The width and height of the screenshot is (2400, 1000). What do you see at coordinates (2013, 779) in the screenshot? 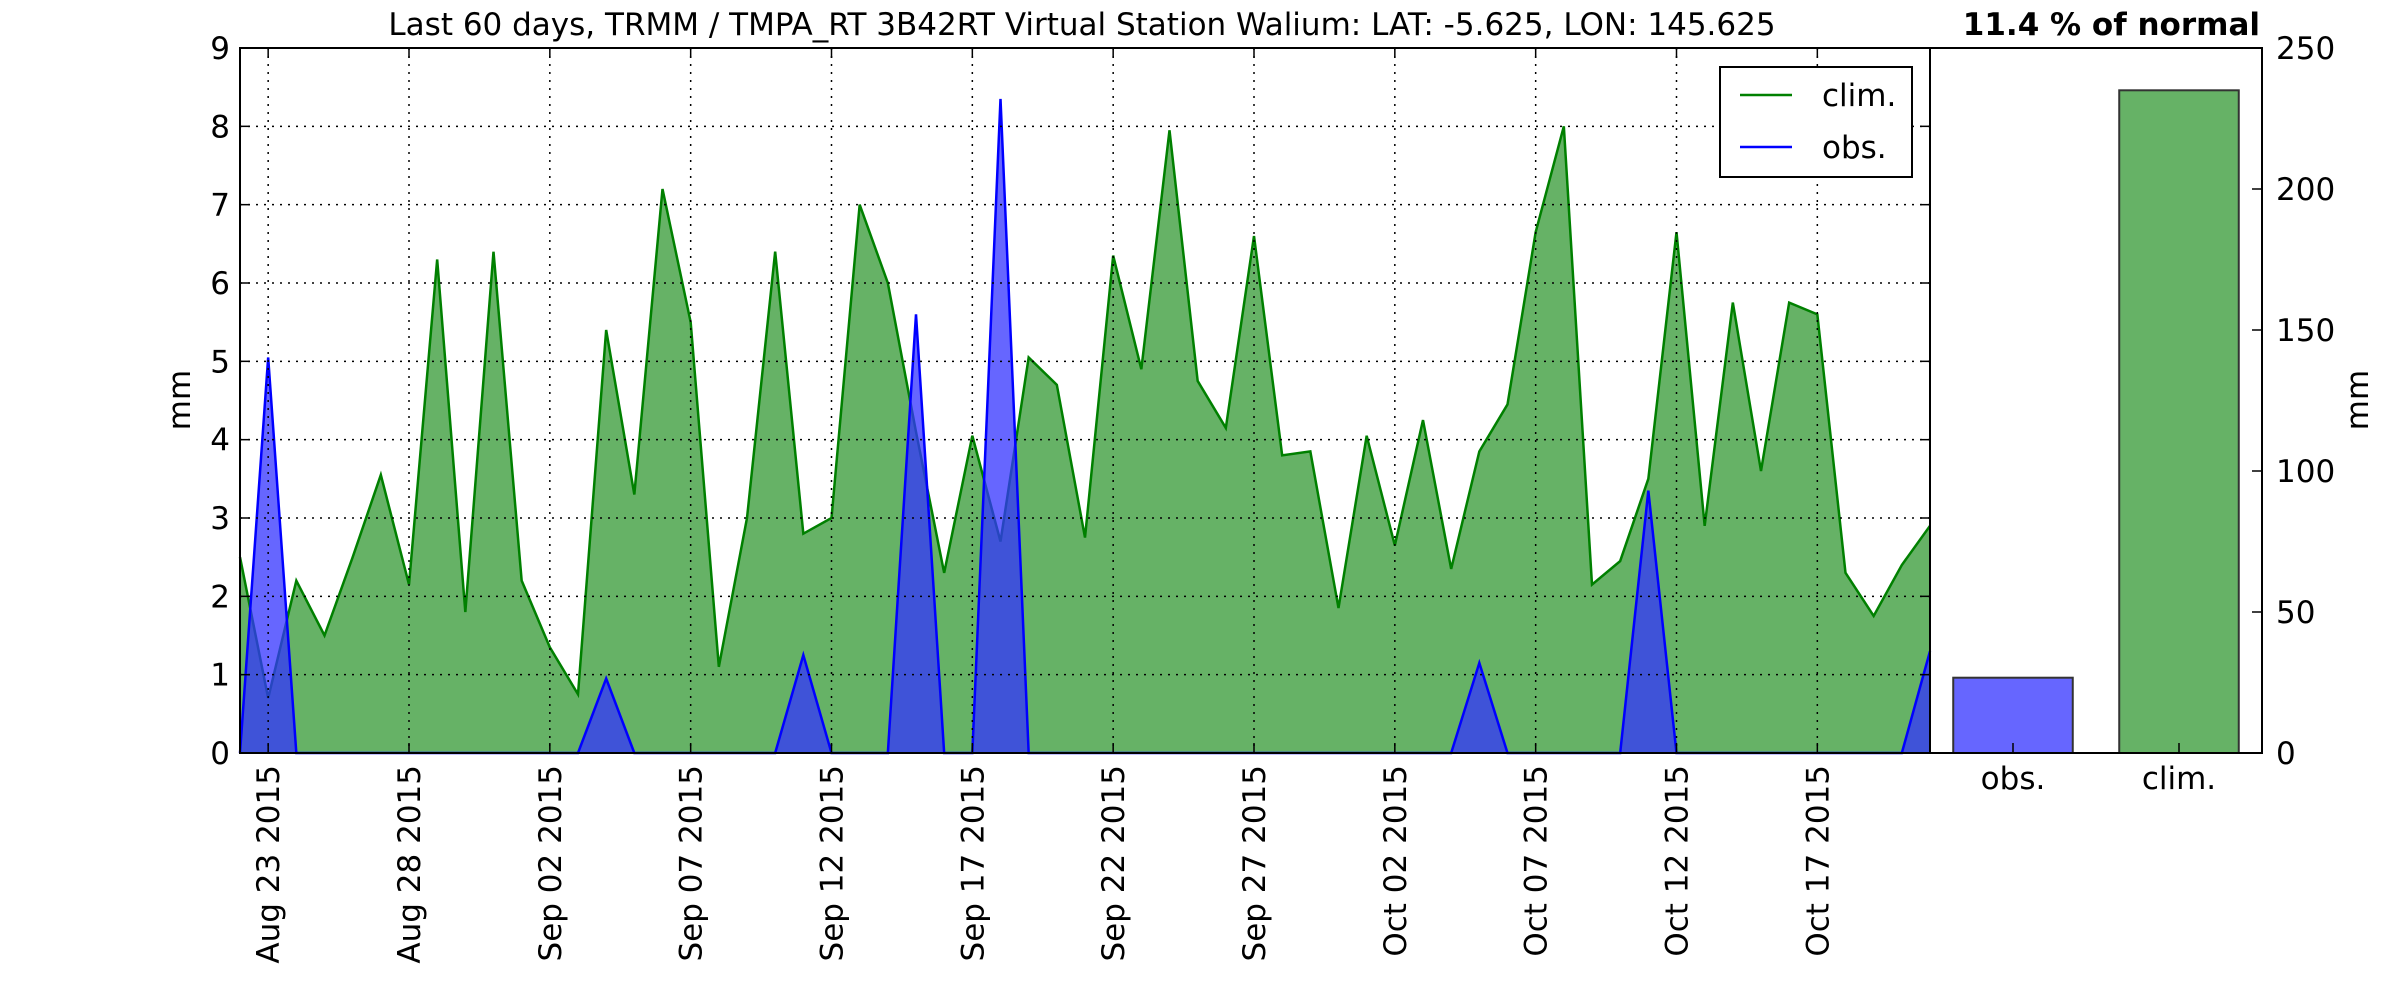
I see `bar-category-label: obs.` at bounding box center [2013, 779].